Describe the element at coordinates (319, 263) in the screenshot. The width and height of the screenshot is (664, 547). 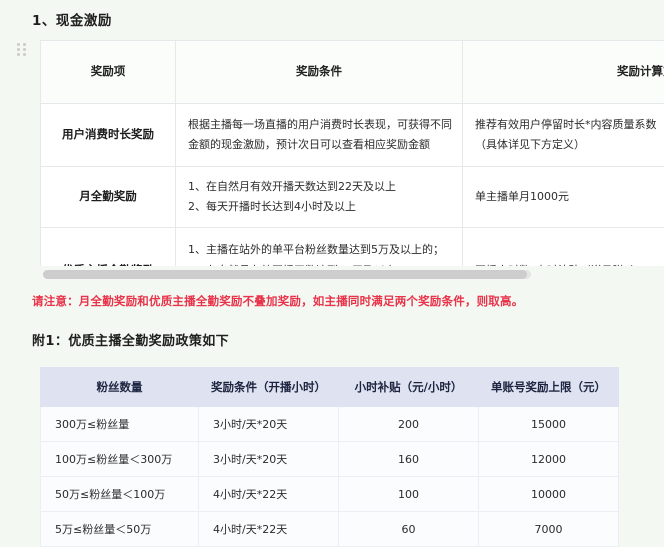
I see `condition-line: 2、在自然月有效开播天数达到20天及以上` at that location.